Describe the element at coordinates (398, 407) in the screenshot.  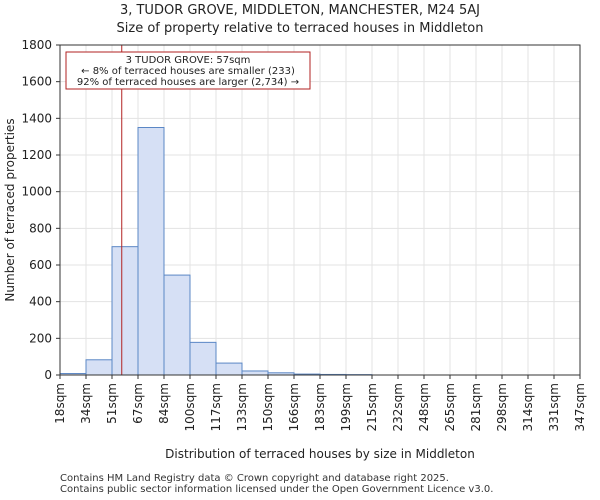
I see `x-tick-label: 232sqm` at that location.